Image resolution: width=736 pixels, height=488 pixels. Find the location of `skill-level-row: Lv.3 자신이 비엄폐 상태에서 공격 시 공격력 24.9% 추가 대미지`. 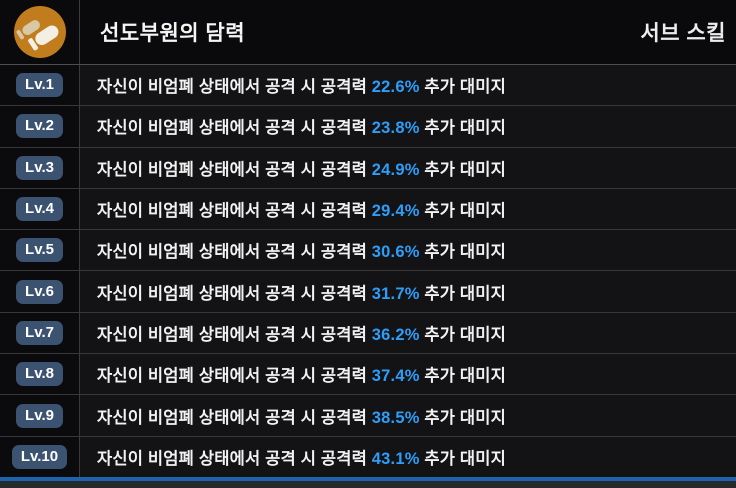

skill-level-row: Lv.3 자신이 비엄폐 상태에서 공격 시 공격력 24.9% 추가 대미지 is located at coordinates (368, 168).